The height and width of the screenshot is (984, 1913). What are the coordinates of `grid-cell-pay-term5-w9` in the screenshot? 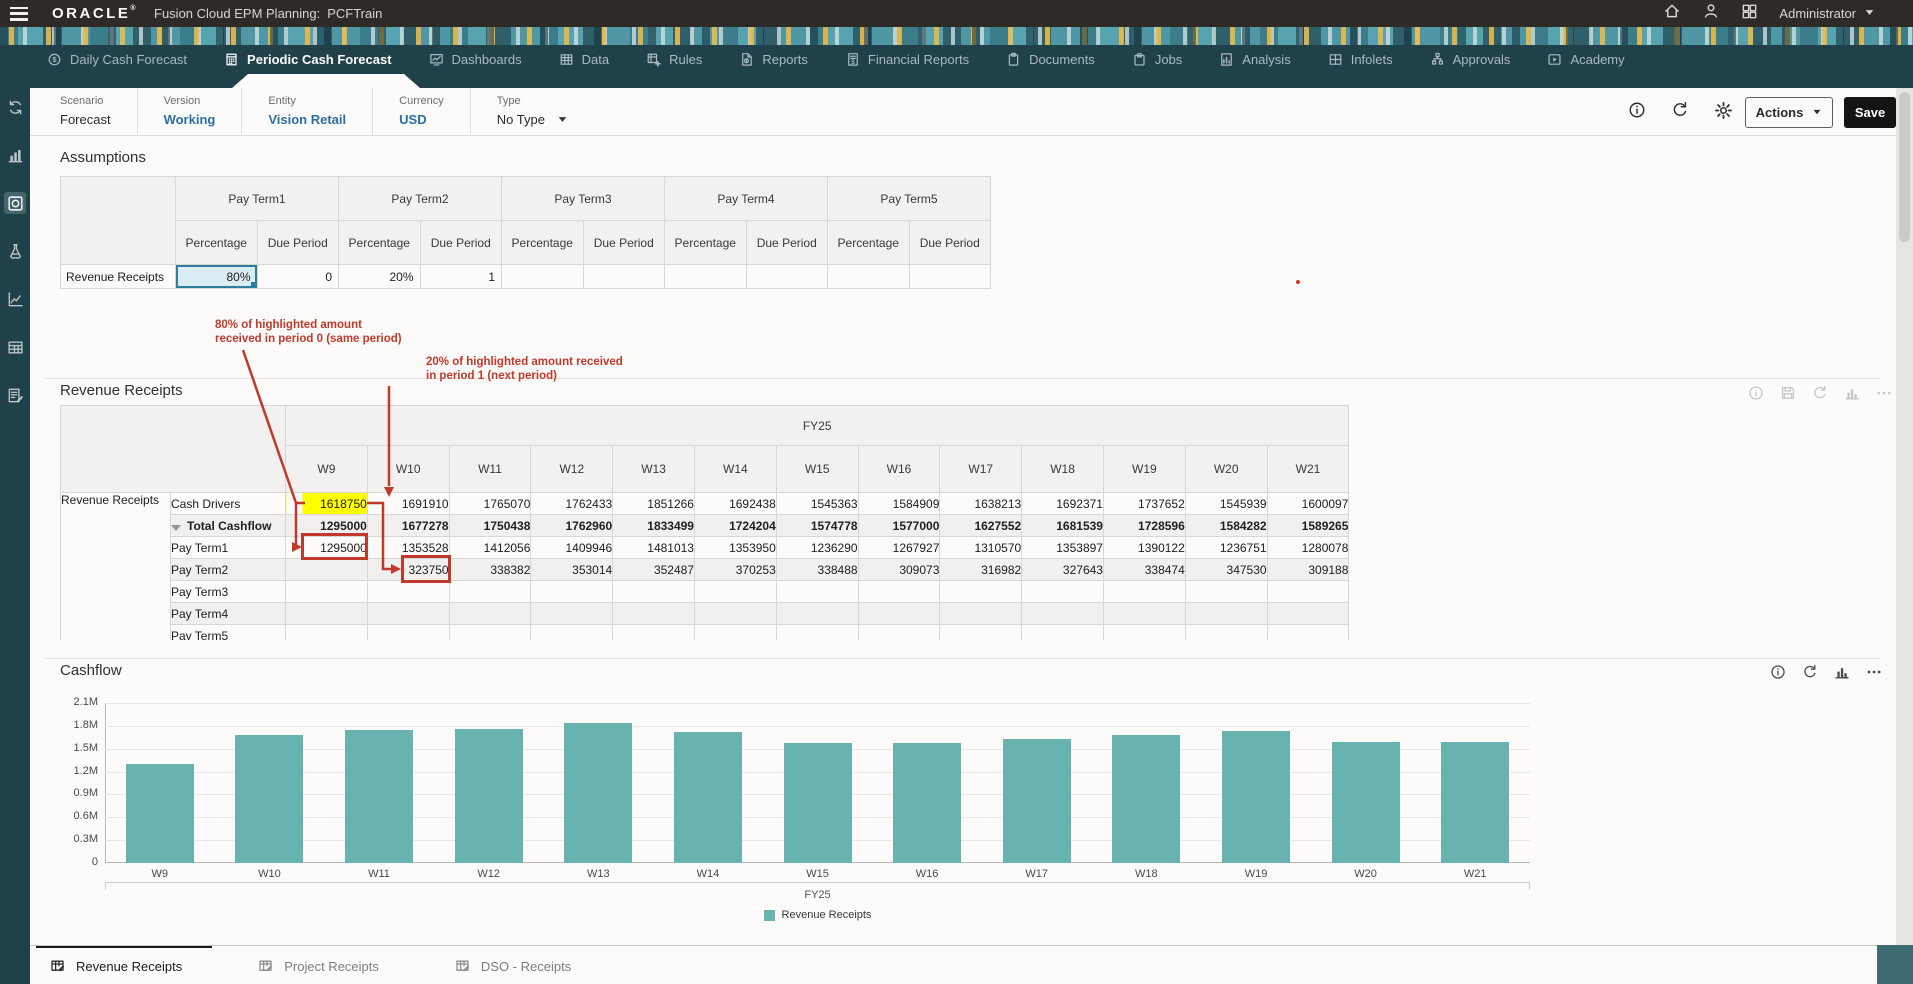 It's located at (326, 632).